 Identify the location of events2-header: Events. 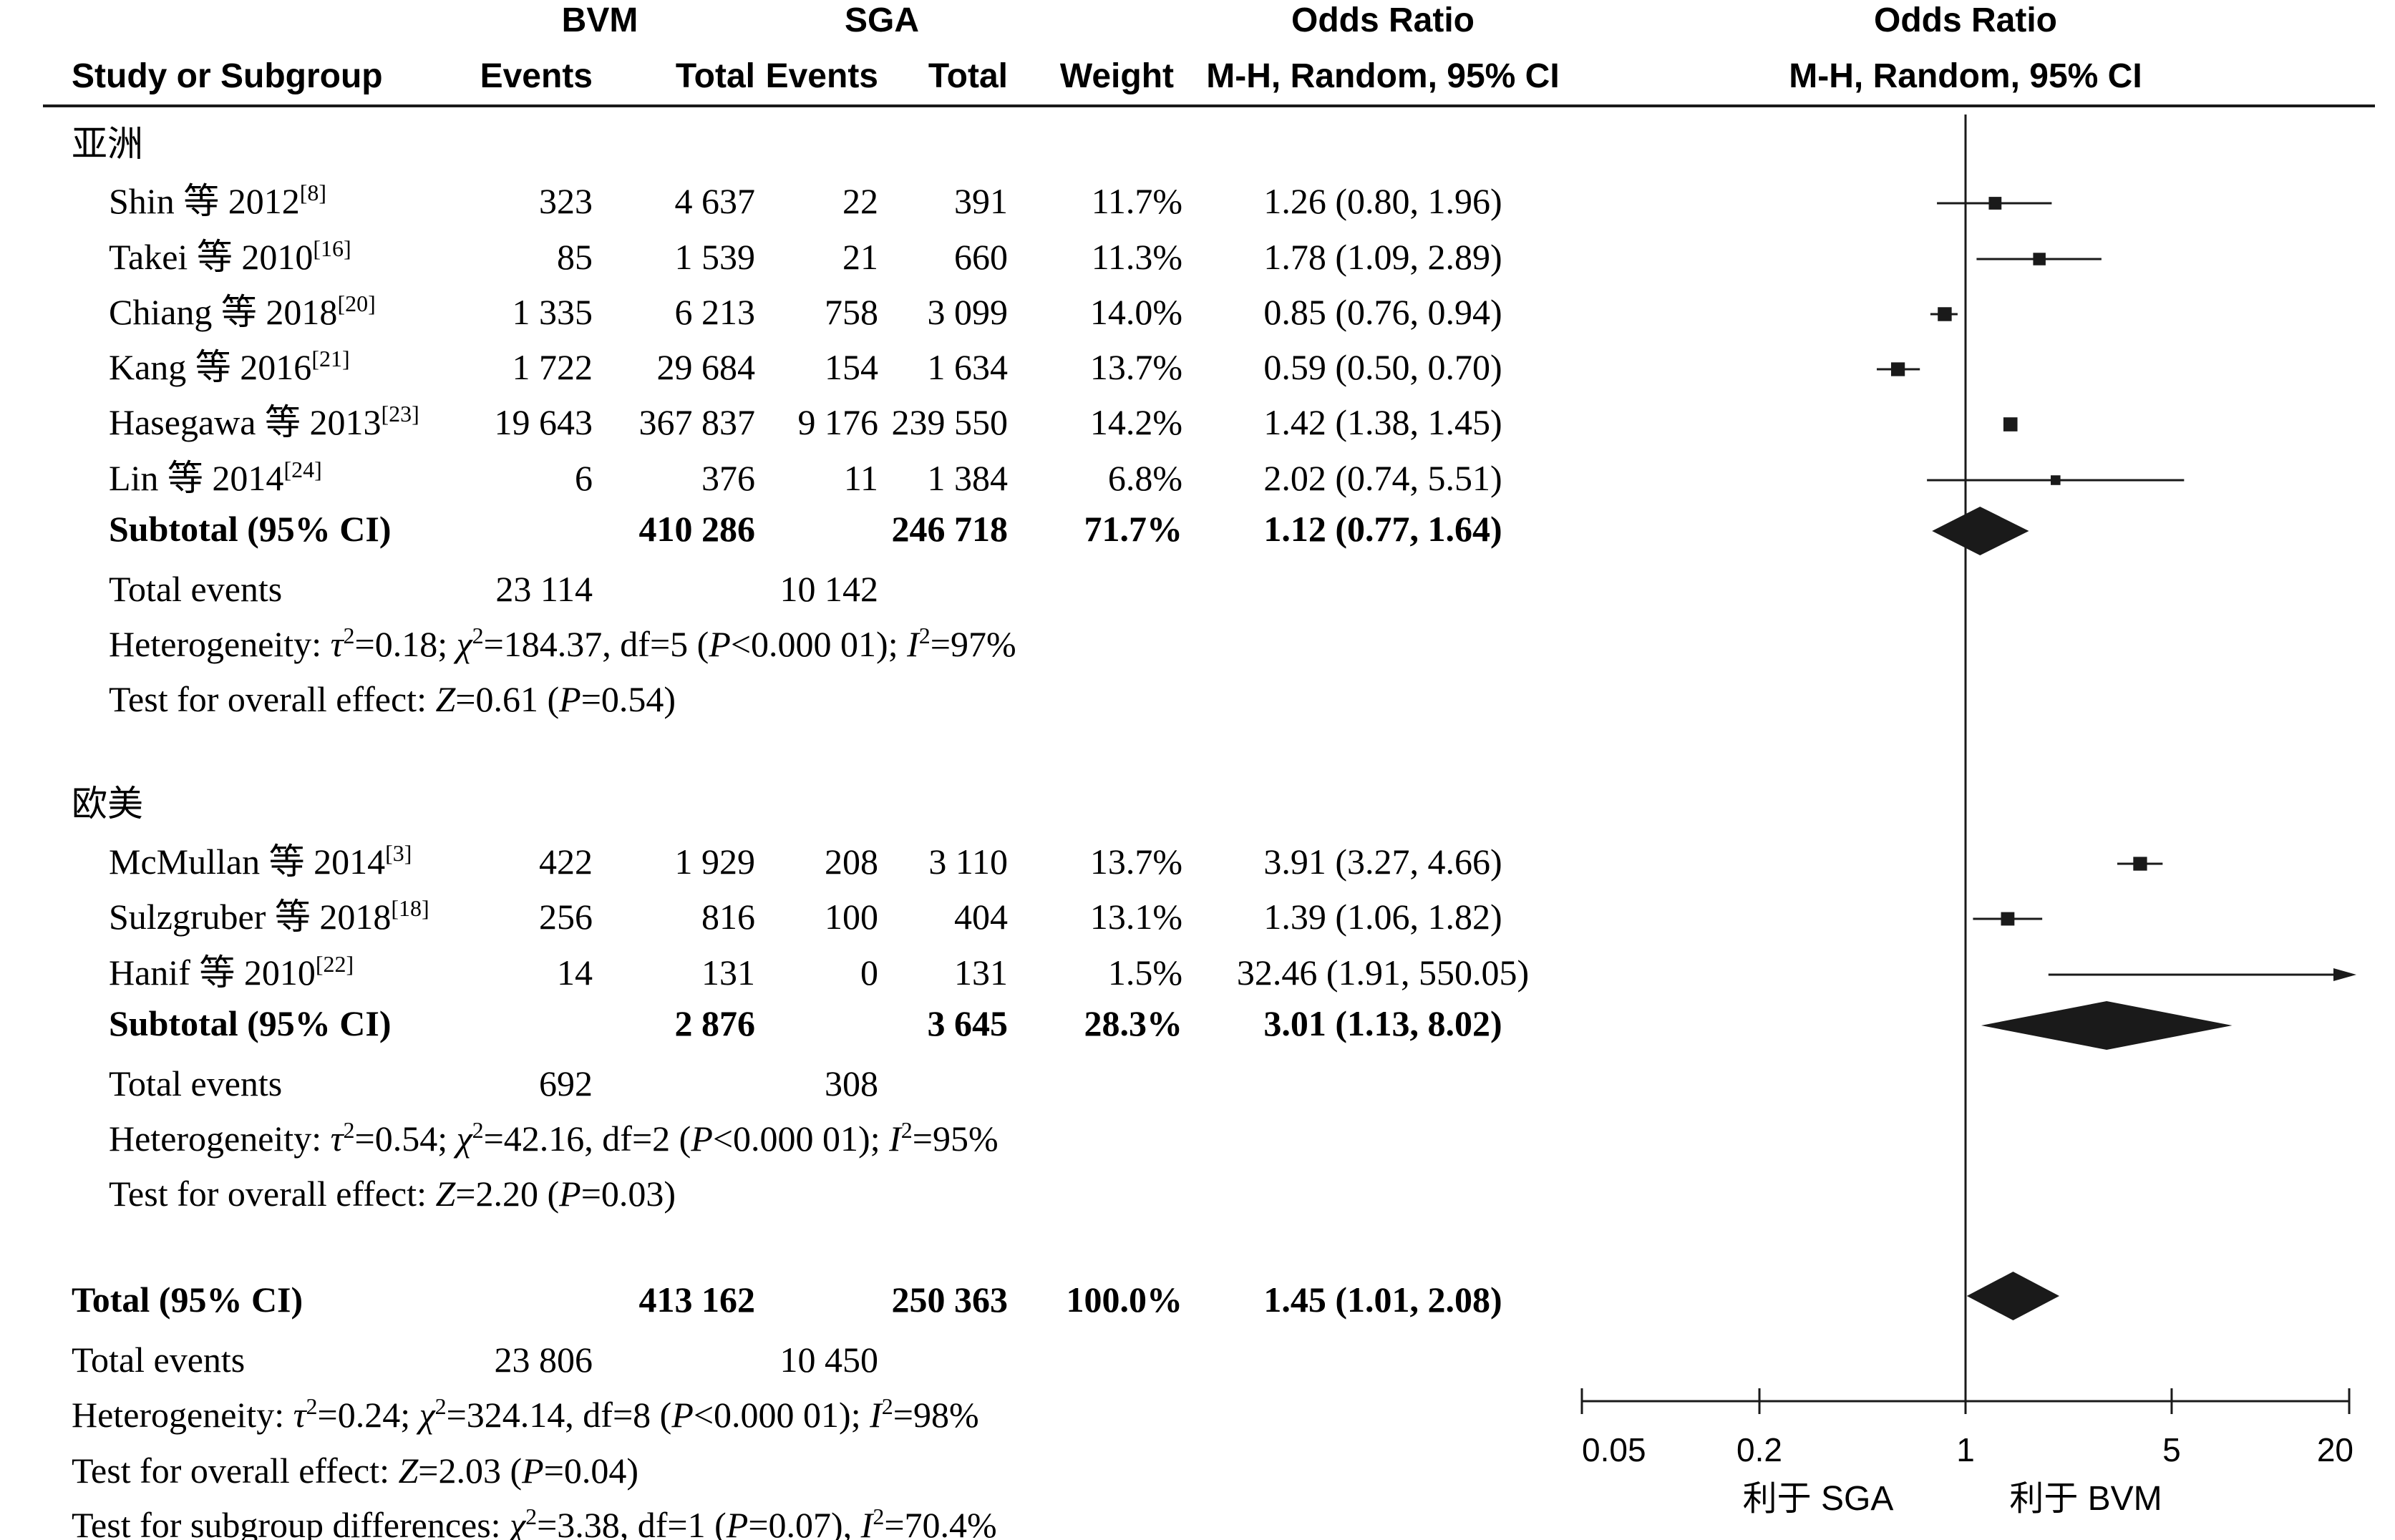
(822, 76).